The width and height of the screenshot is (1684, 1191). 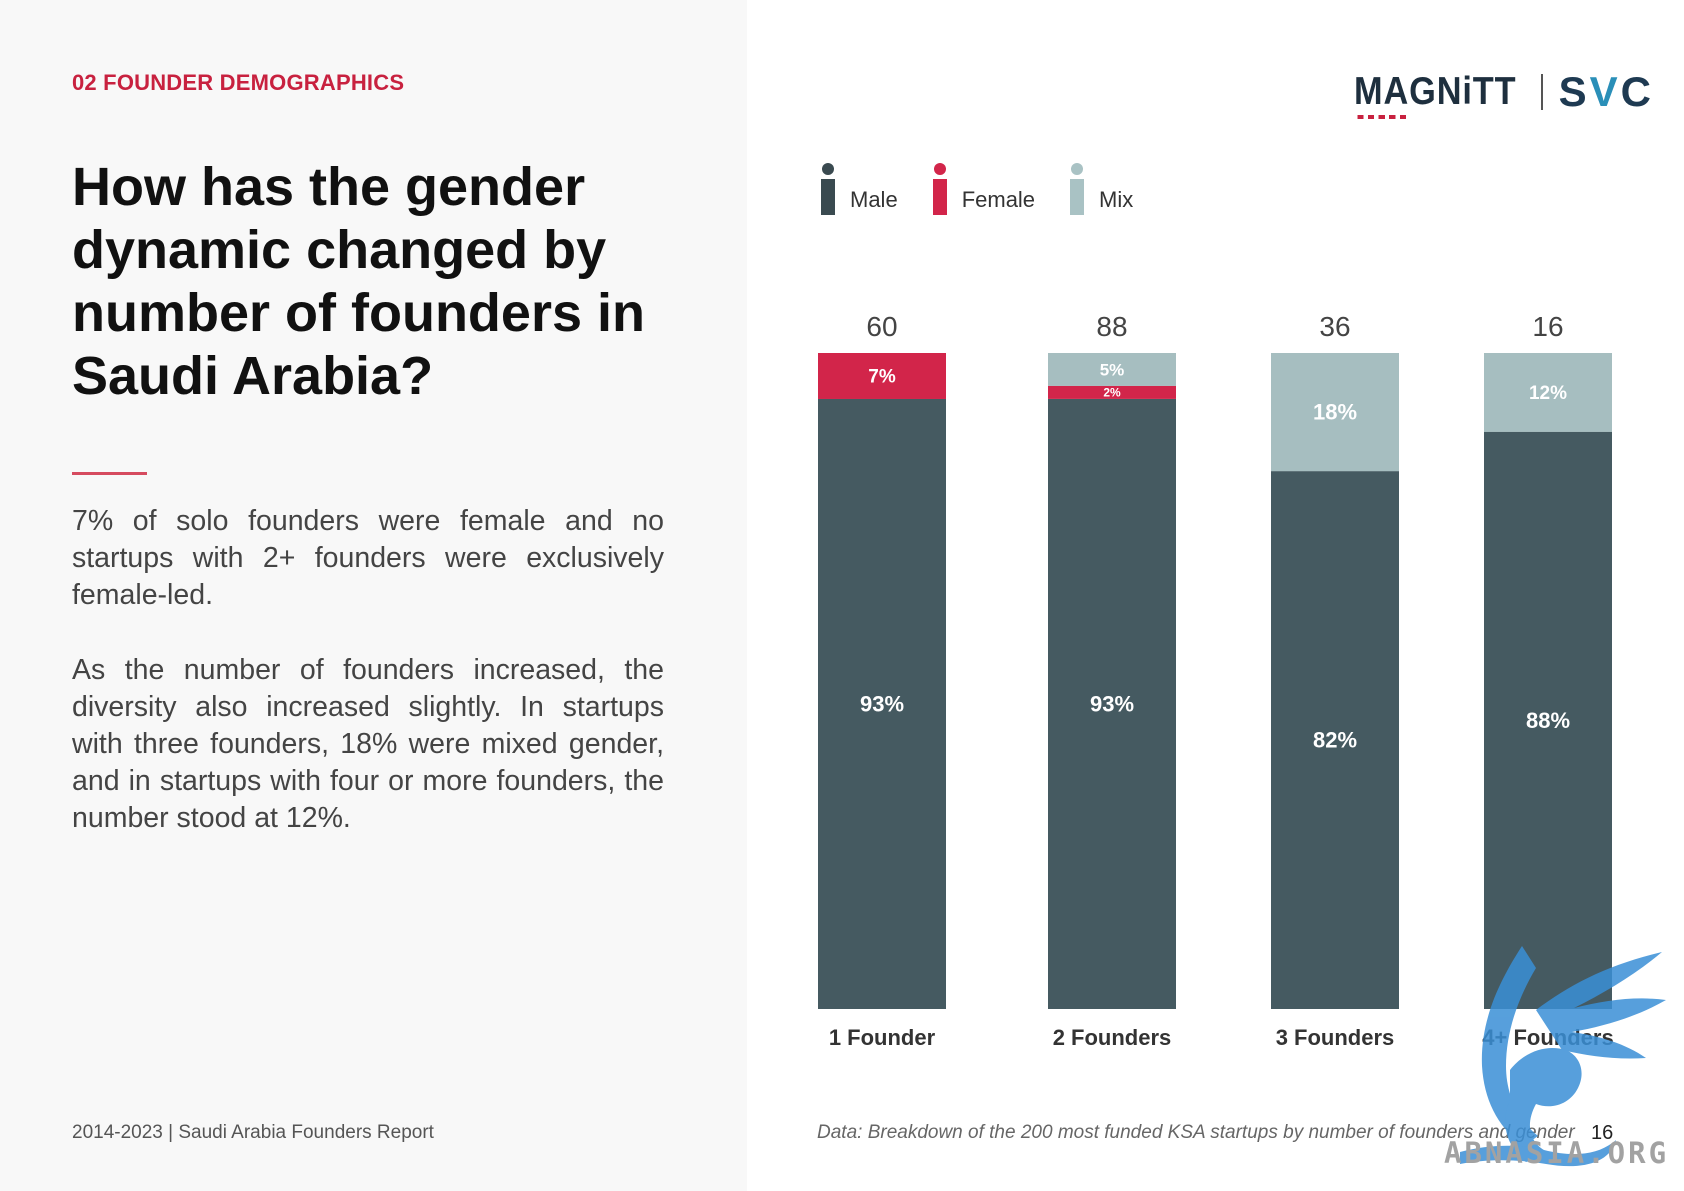 What do you see at coordinates (1574, 91) in the screenshot?
I see `svc-logo-s: S` at bounding box center [1574, 91].